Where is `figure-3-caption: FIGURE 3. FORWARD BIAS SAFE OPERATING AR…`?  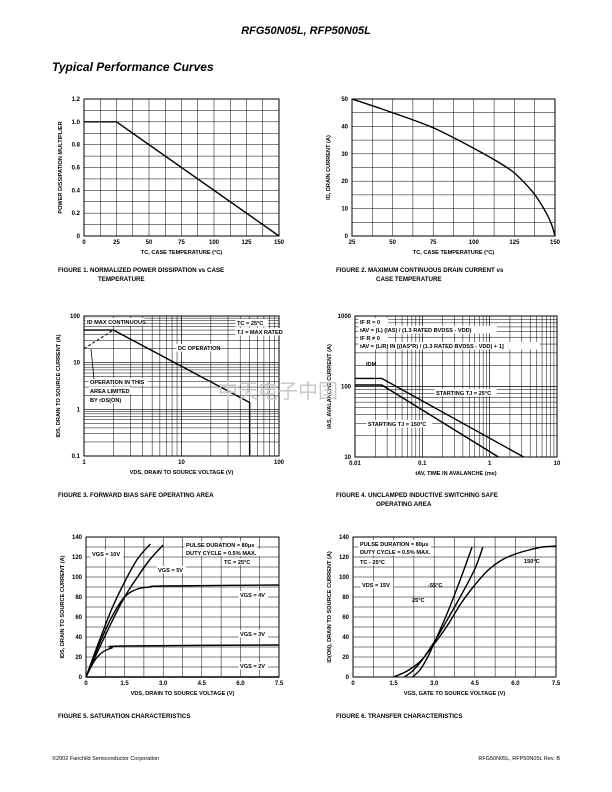 figure-3-caption: FIGURE 3. FORWARD BIAS SAFE OPERATING AR… is located at coordinates (136, 495).